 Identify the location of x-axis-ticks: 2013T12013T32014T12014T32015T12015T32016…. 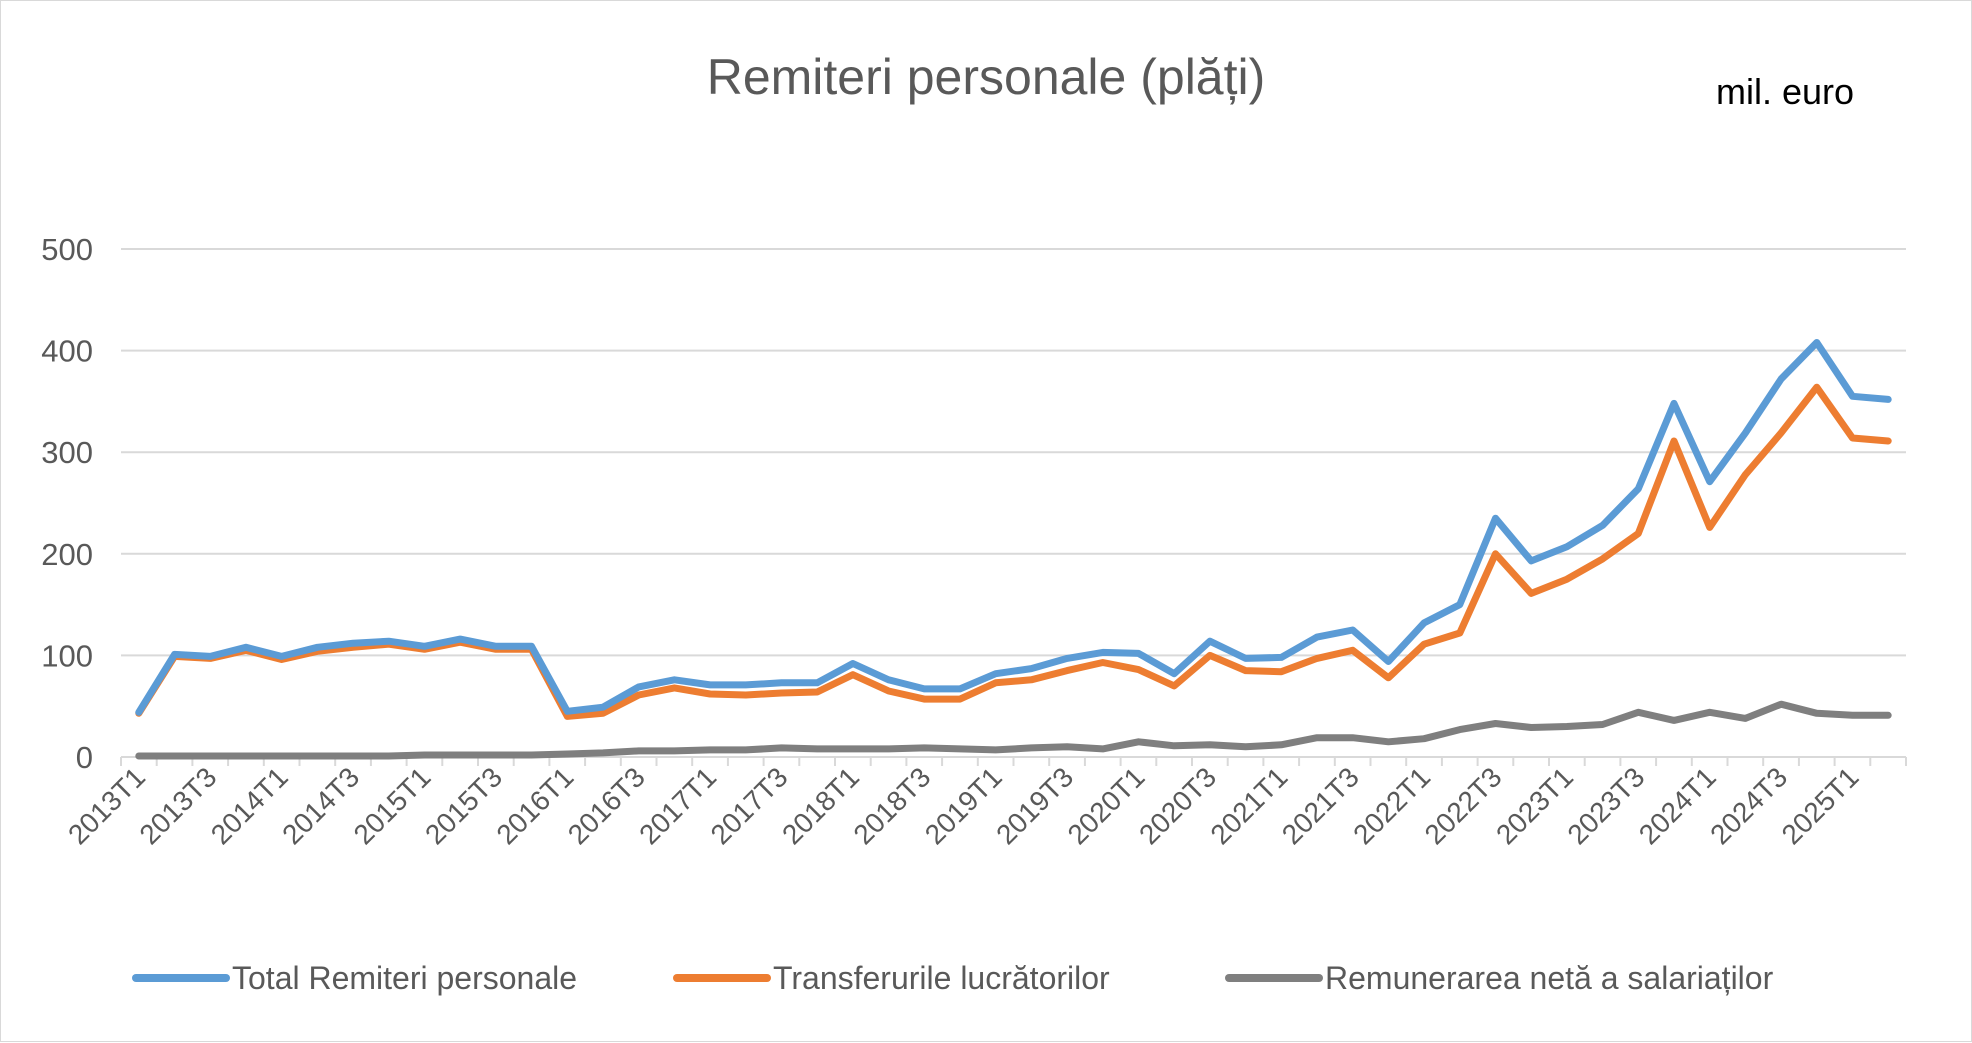
(963, 805).